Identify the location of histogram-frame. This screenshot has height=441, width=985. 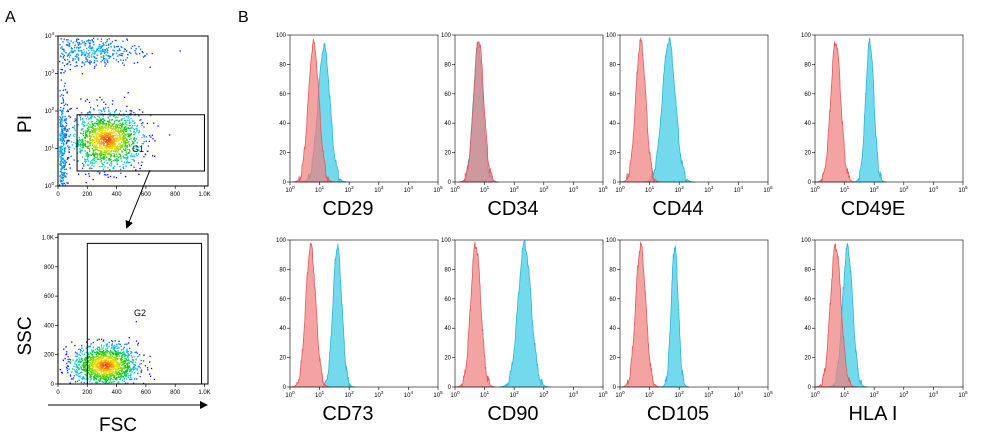
(364, 108).